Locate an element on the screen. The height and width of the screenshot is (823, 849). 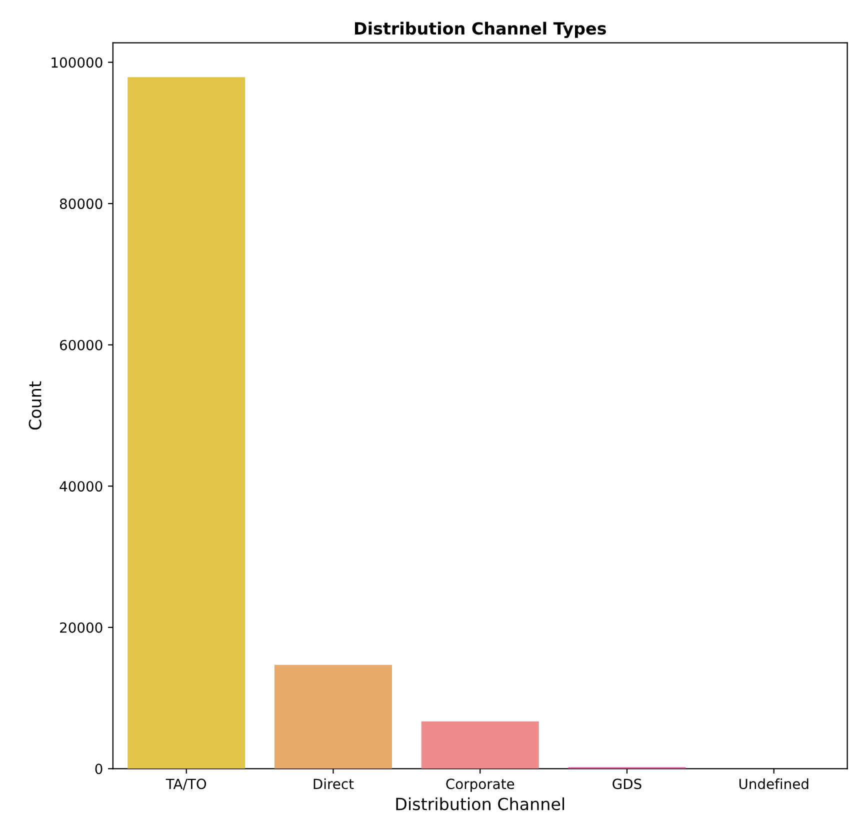
y-tick-label: 60000 is located at coordinates (81, 345).